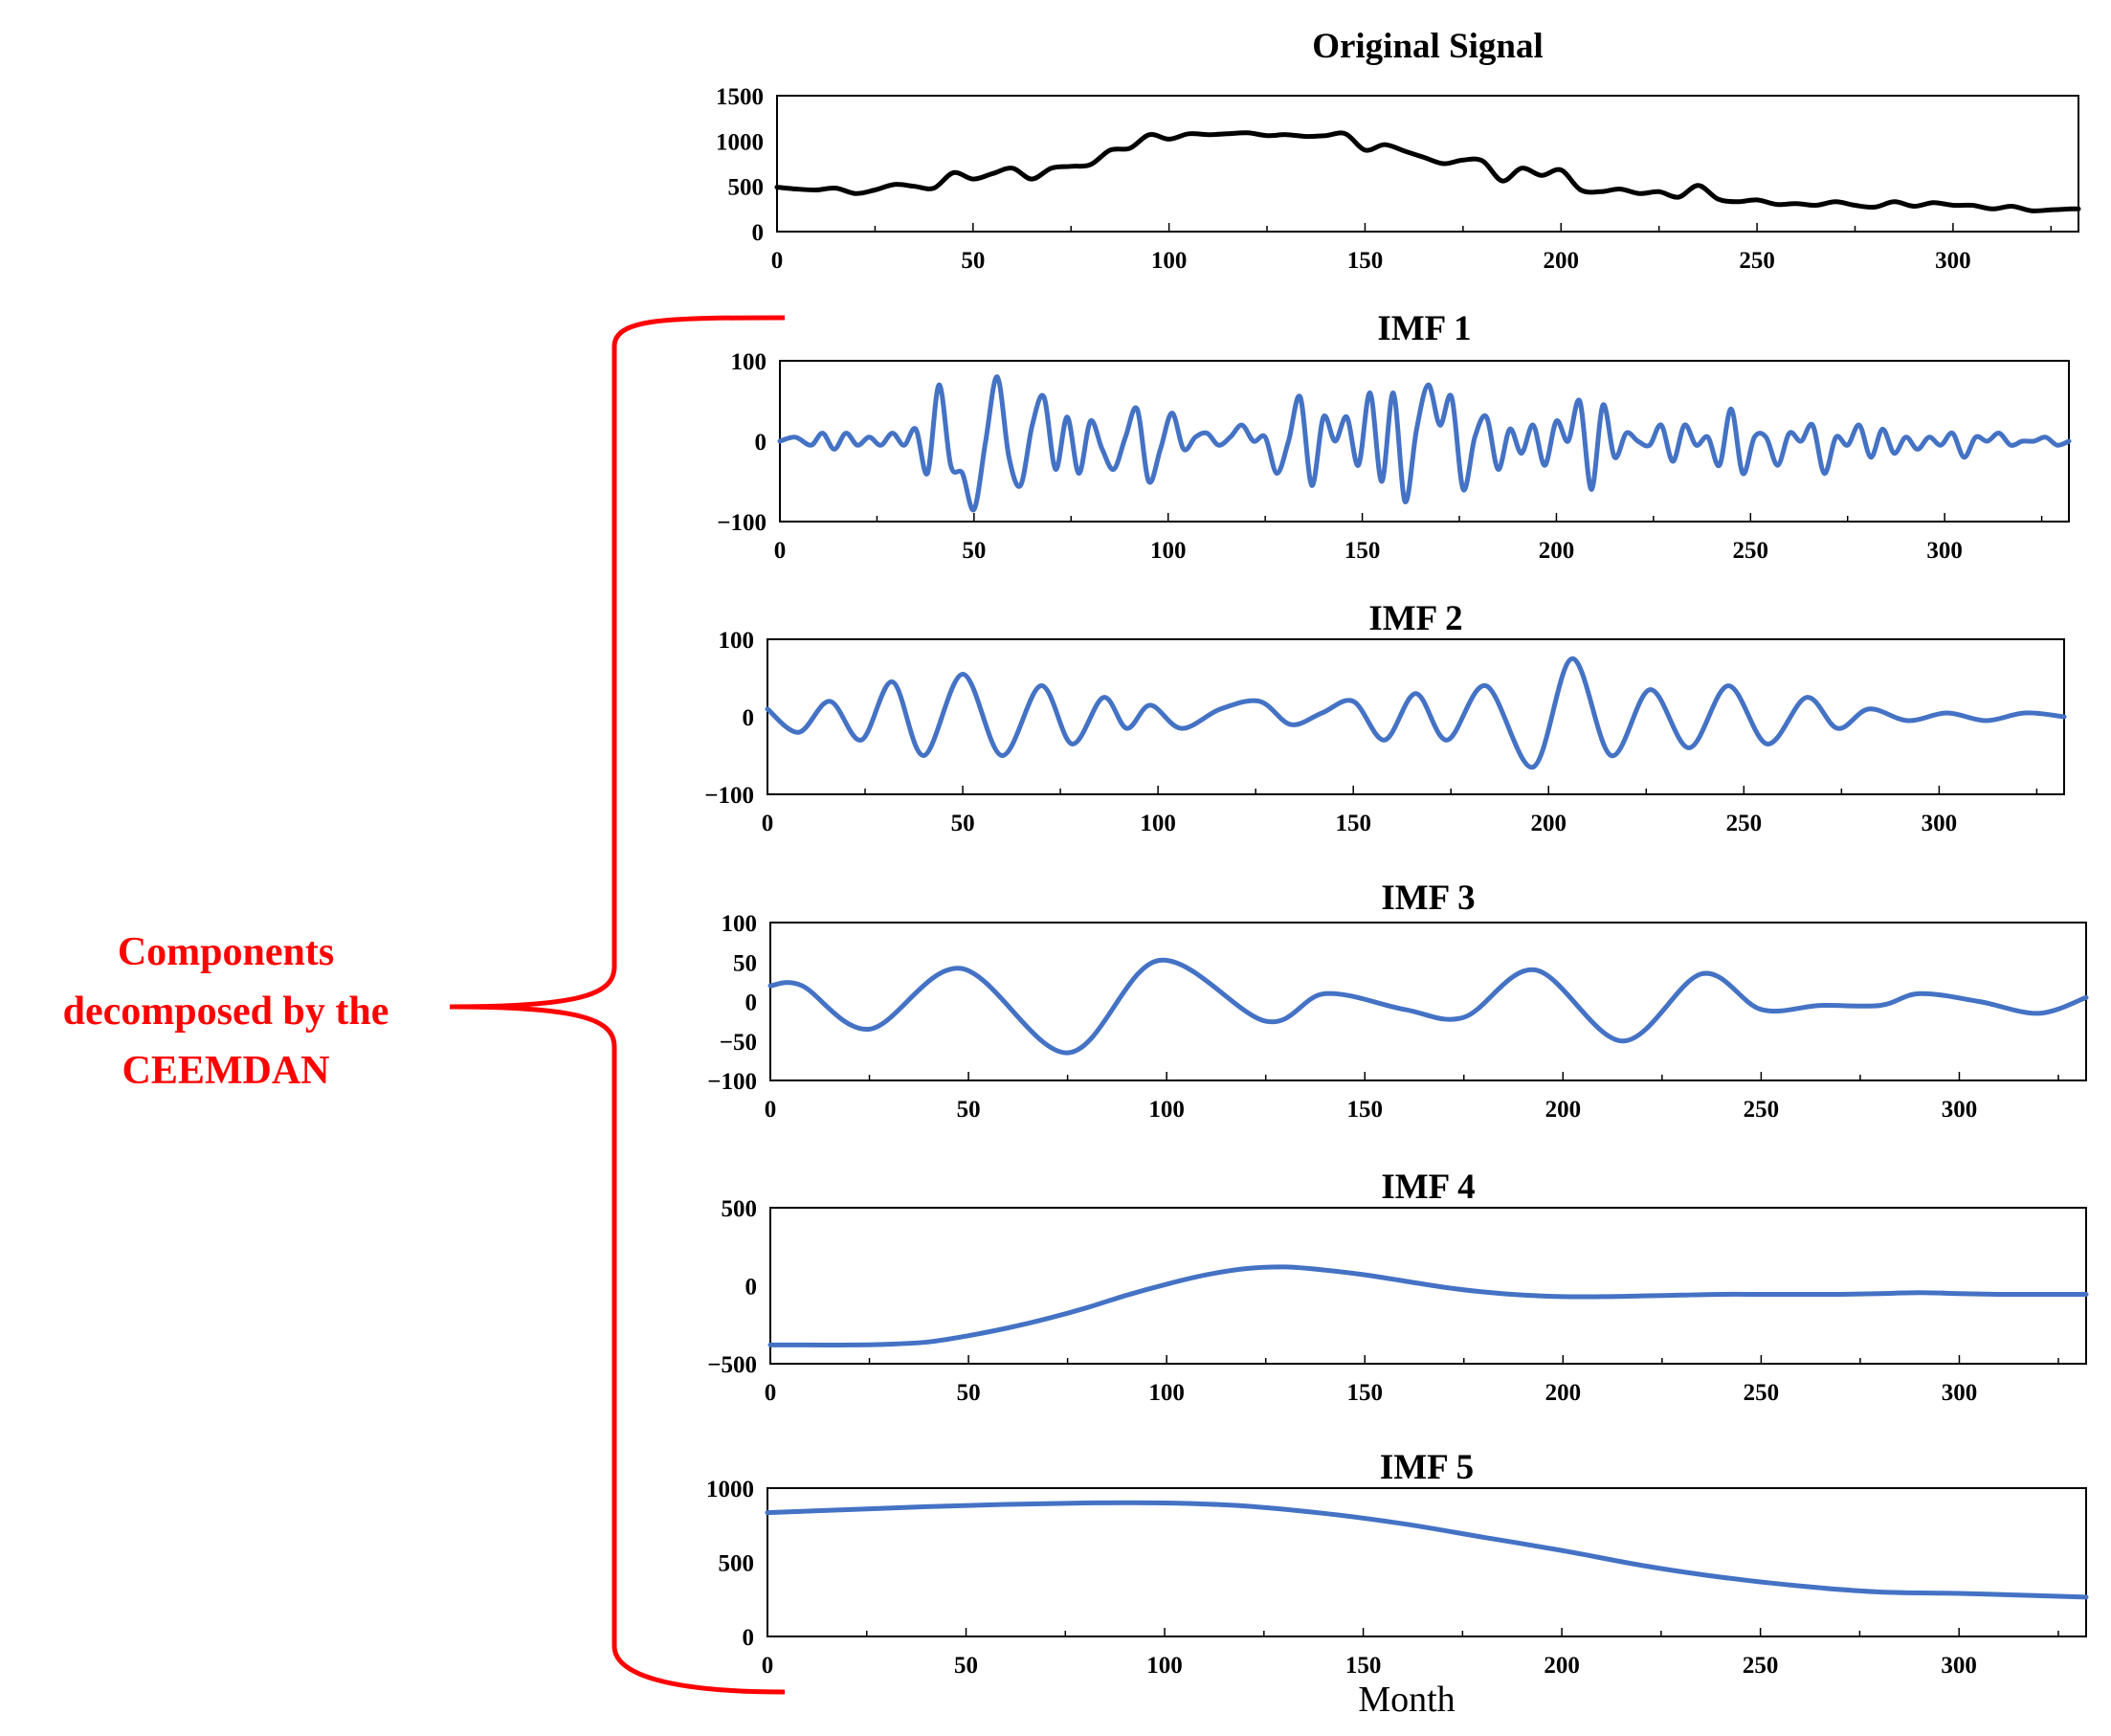 The width and height of the screenshot is (2111, 1736). What do you see at coordinates (732, 1365) in the screenshot?
I see `y-tick-label: −500` at bounding box center [732, 1365].